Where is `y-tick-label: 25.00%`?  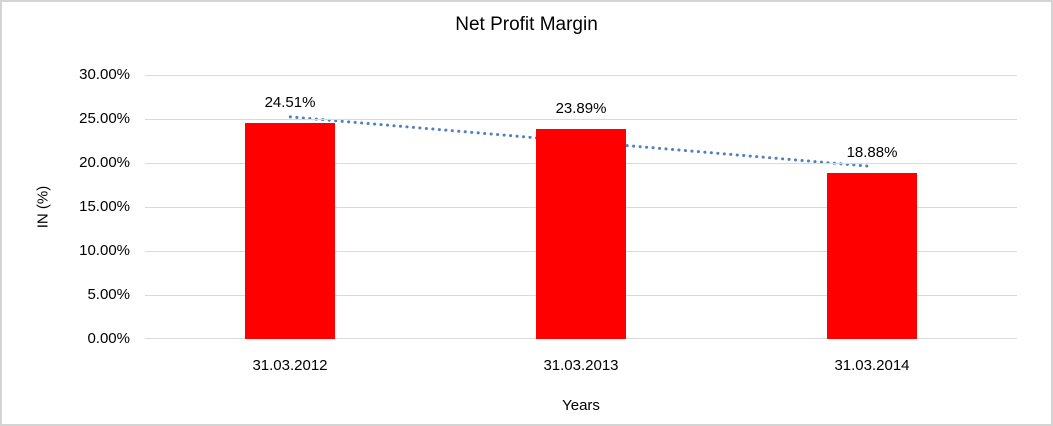 y-tick-label: 25.00% is located at coordinates (104, 118).